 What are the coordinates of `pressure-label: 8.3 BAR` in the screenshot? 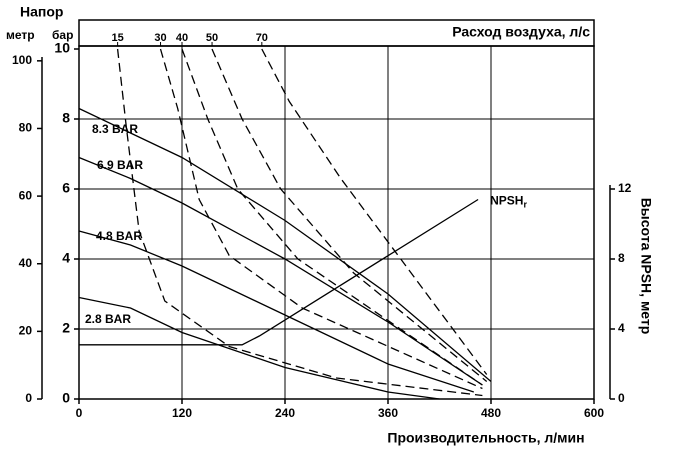 It's located at (115, 129).